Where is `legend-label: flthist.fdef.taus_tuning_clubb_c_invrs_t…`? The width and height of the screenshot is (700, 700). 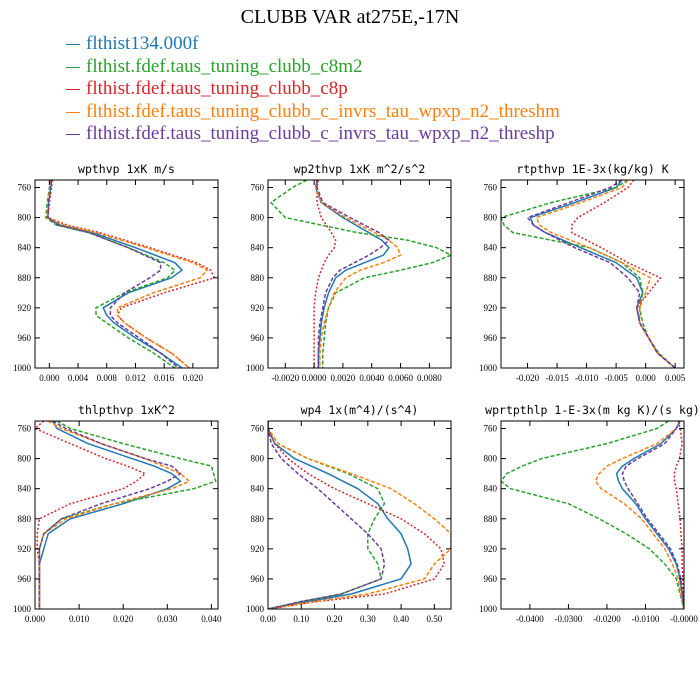 legend-label: flthist.fdef.taus_tuning_clubb_c_invrs_t… is located at coordinates (323, 111).